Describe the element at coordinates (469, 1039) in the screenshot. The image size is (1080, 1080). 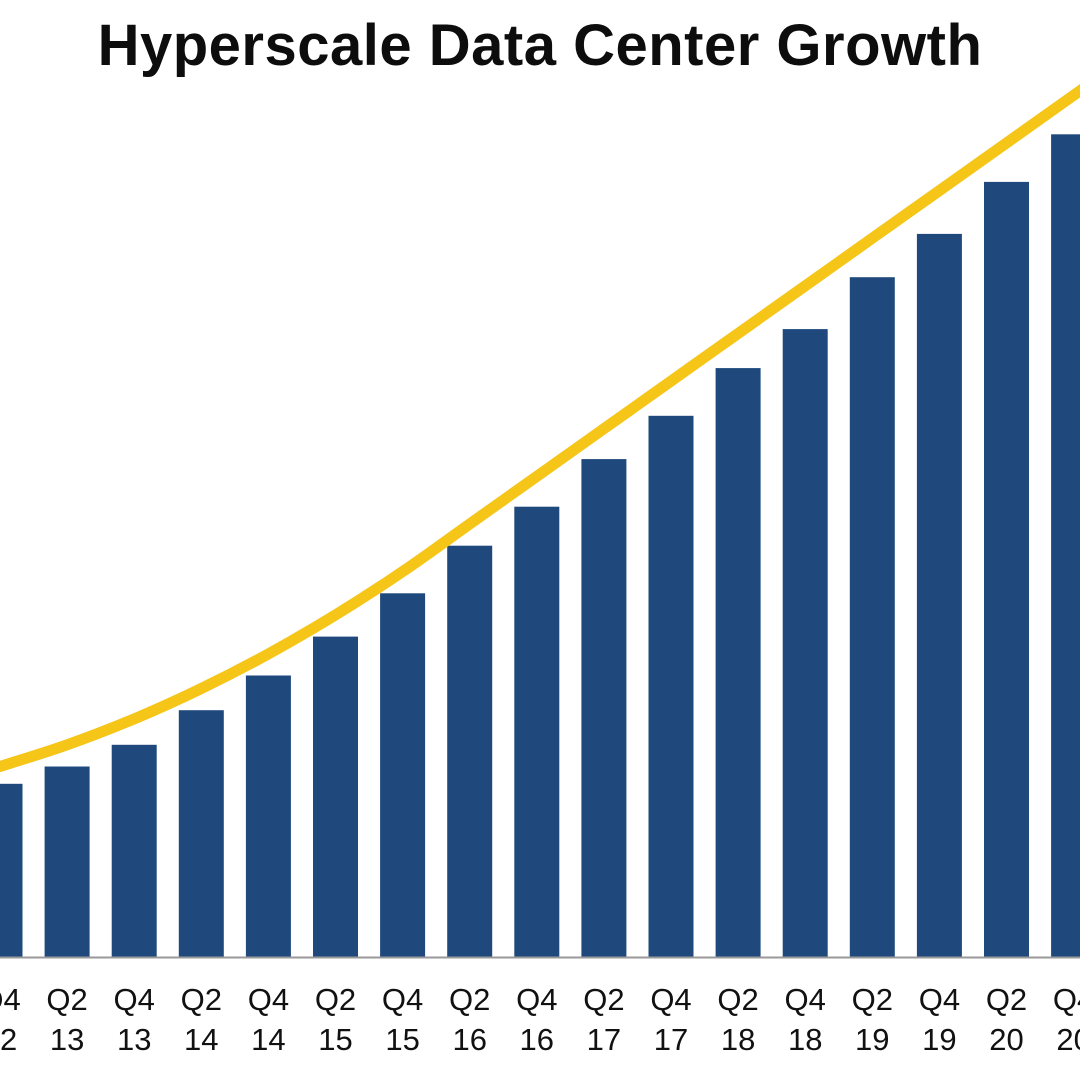
I see `x-tick-year-7: 16` at that location.